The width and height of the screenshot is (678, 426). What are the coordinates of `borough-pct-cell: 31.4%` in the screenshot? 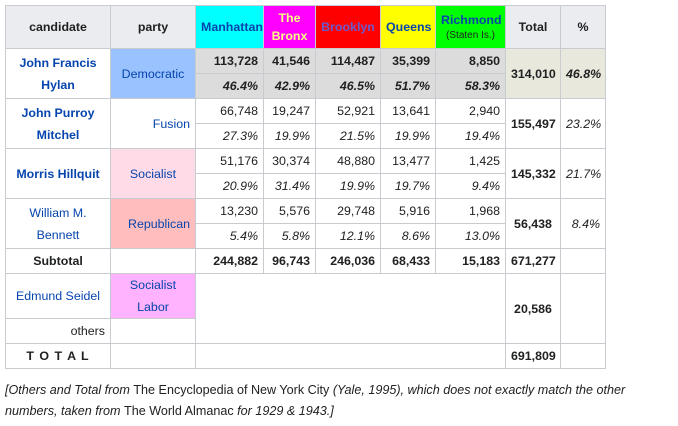 It's located at (289, 186).